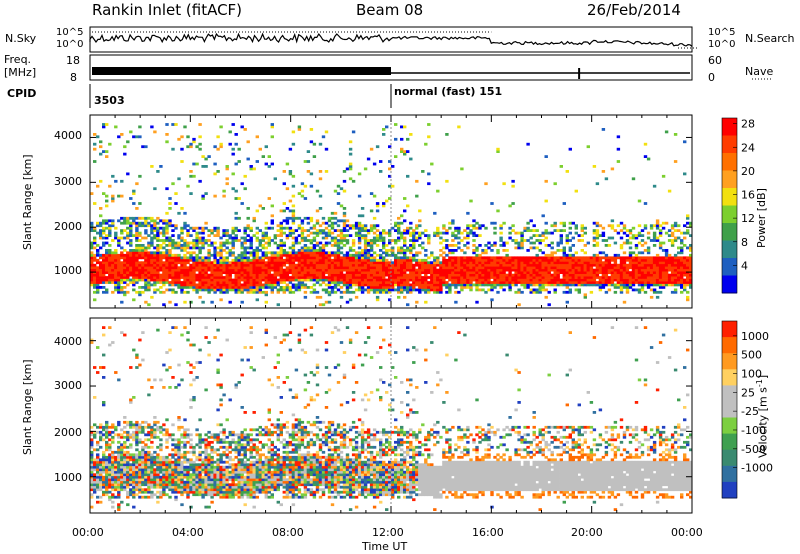 Image resolution: width=800 pixels, height=554 pixels. I want to click on velocity-colorbar-frame, so click(729, 409).